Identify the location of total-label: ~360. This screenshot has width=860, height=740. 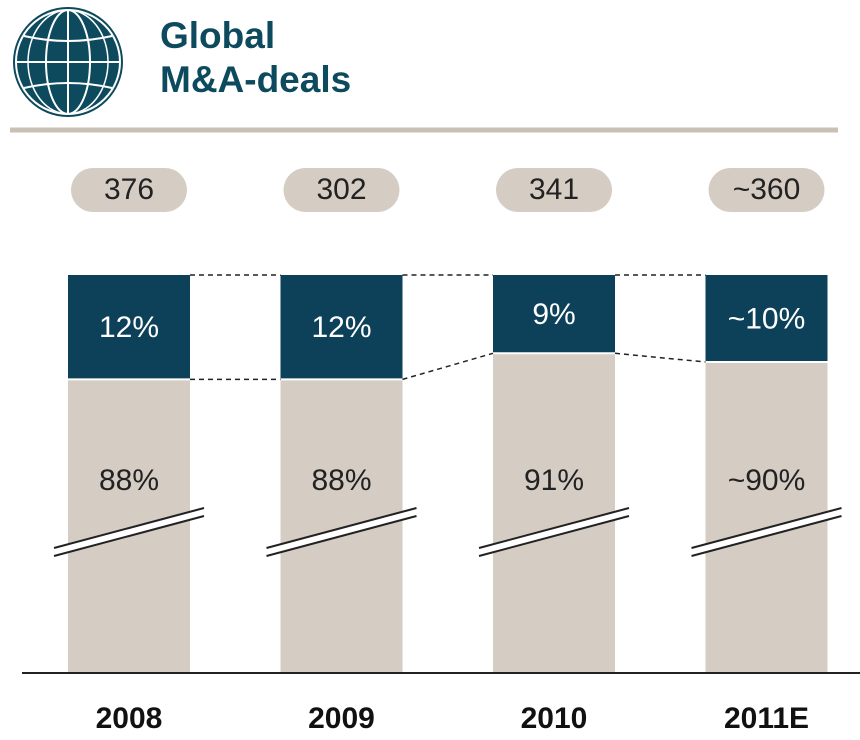
(767, 189).